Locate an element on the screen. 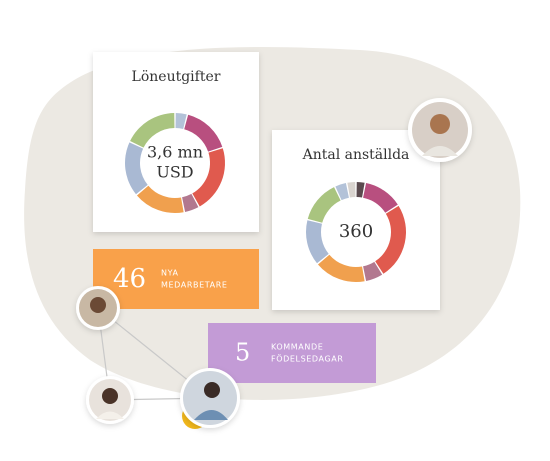 Image resolution: width=550 pixels, height=461 pixels. stat-label: NYA is located at coordinates (170, 273).